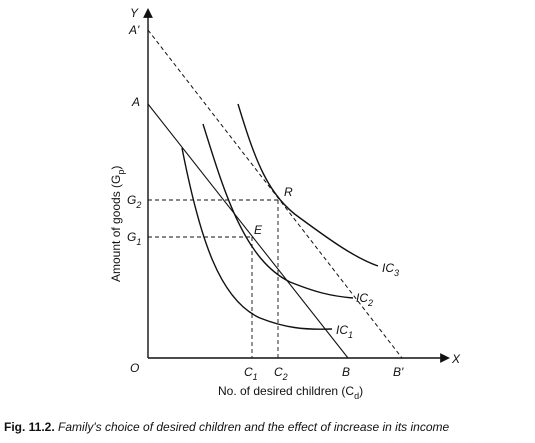 Image resolution: width=535 pixels, height=443 pixels. Describe the element at coordinates (117, 224) in the screenshot. I see `y-axis-title: Amount of goods (Gp)` at that location.